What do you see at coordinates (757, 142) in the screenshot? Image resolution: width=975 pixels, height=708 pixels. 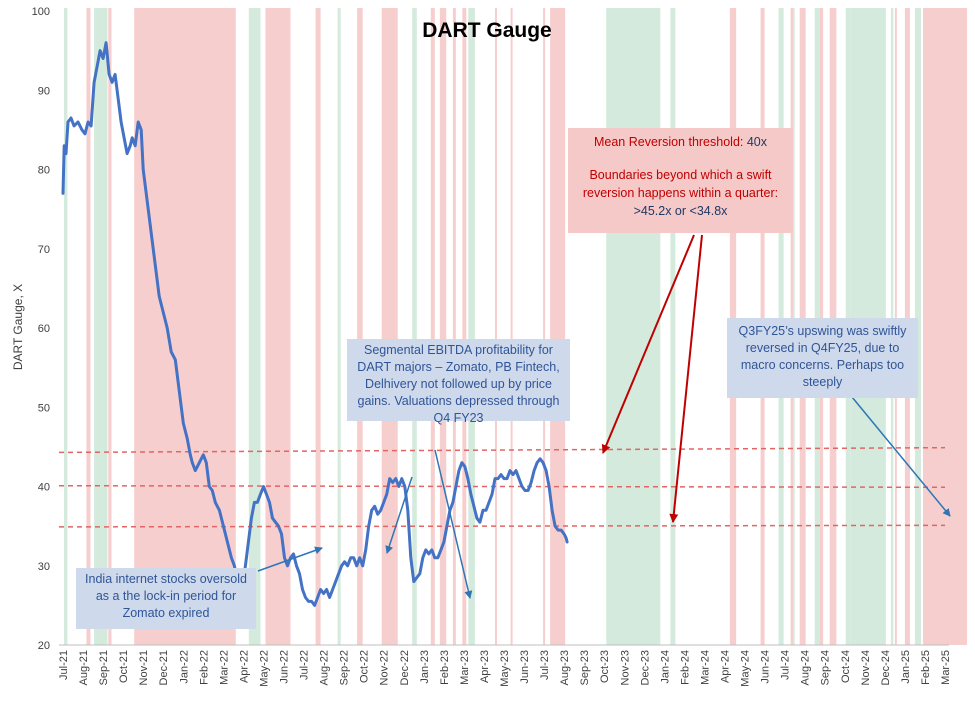 I see `threshold-value: 40x` at bounding box center [757, 142].